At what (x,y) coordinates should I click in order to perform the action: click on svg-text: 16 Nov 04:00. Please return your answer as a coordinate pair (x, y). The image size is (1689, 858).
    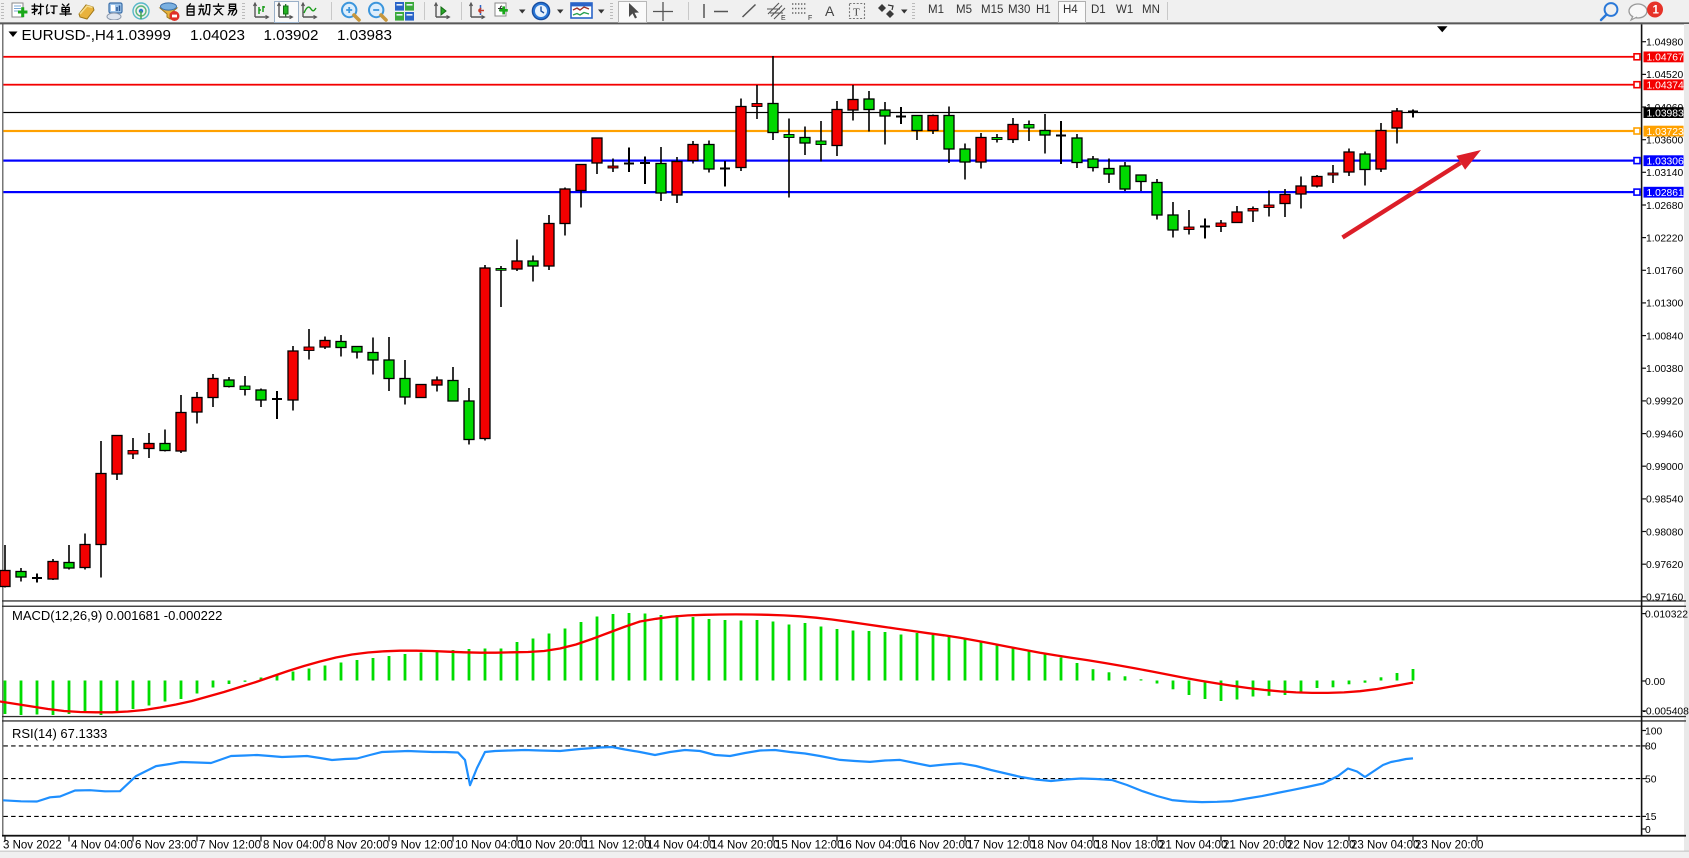
    Looking at the image, I should click on (873, 846).